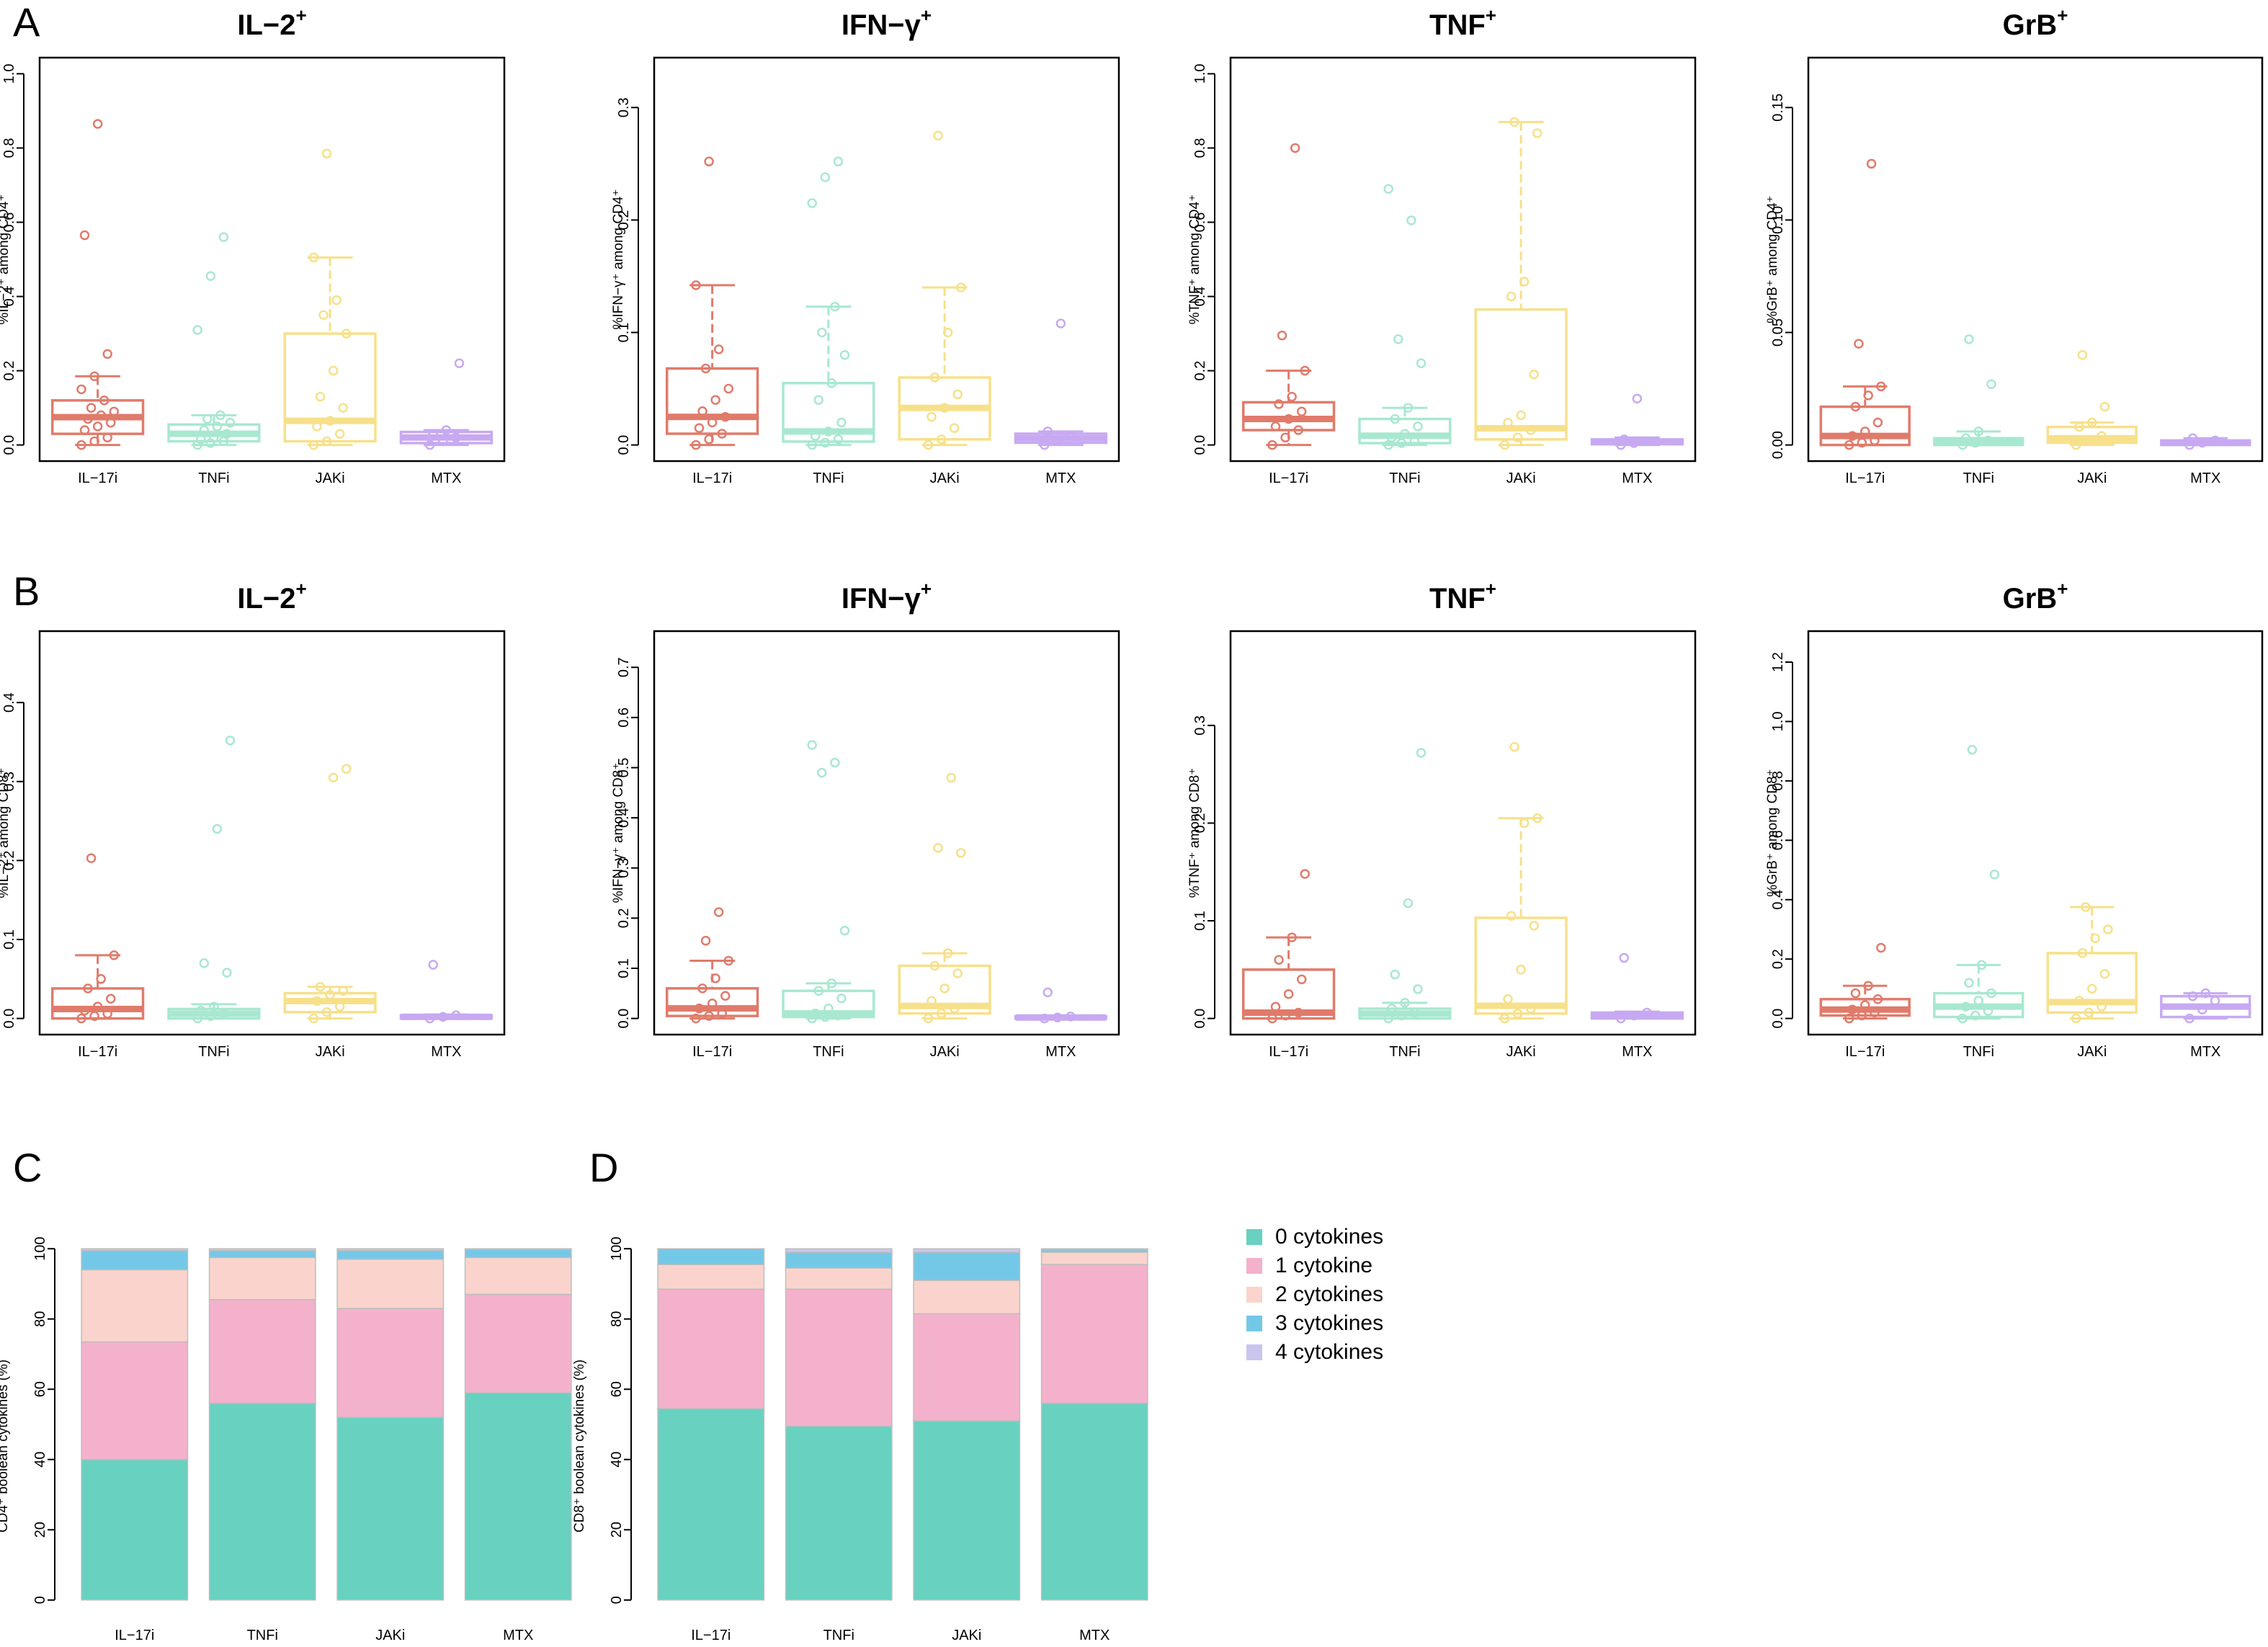 This screenshot has height=1647, width=2268. Describe the element at coordinates (1778, 722) in the screenshot. I see `y-tick-label: 1.0` at that location.